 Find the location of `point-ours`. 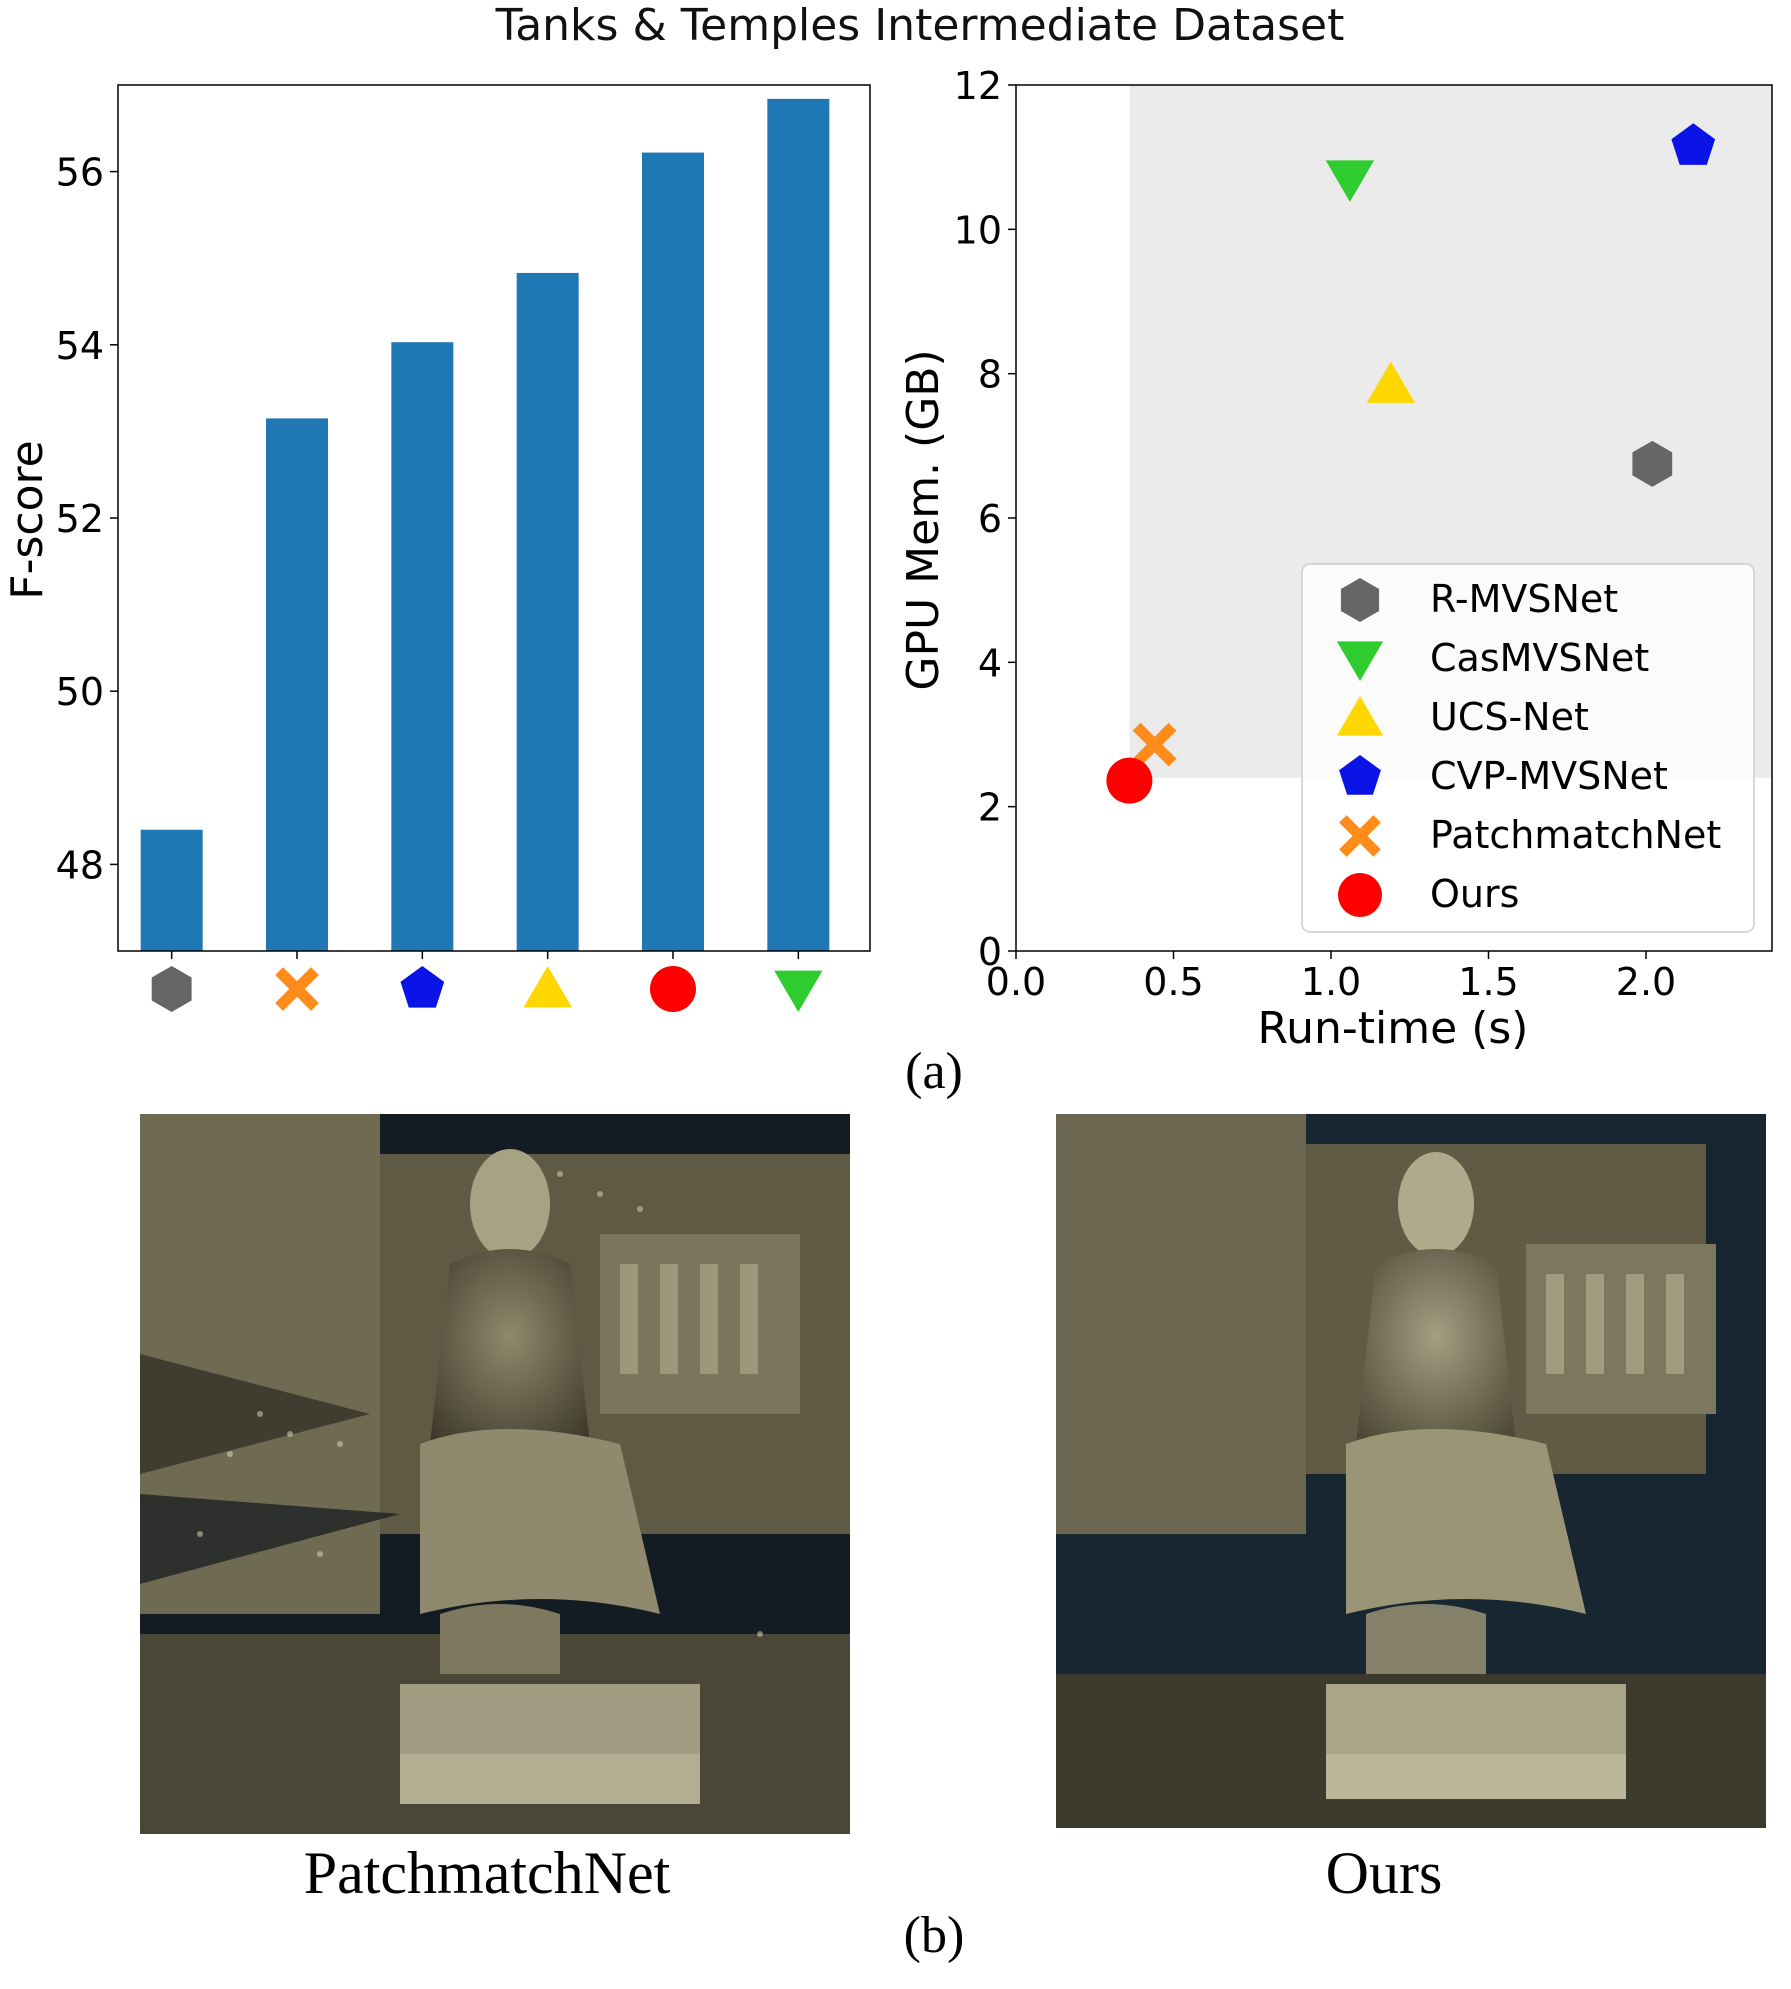

point-ours is located at coordinates (1129, 780).